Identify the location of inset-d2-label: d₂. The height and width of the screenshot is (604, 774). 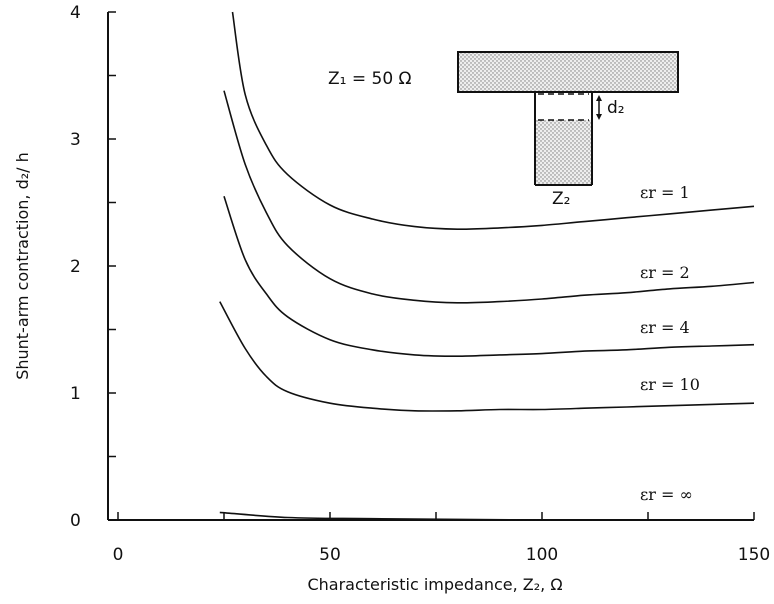
(616, 108).